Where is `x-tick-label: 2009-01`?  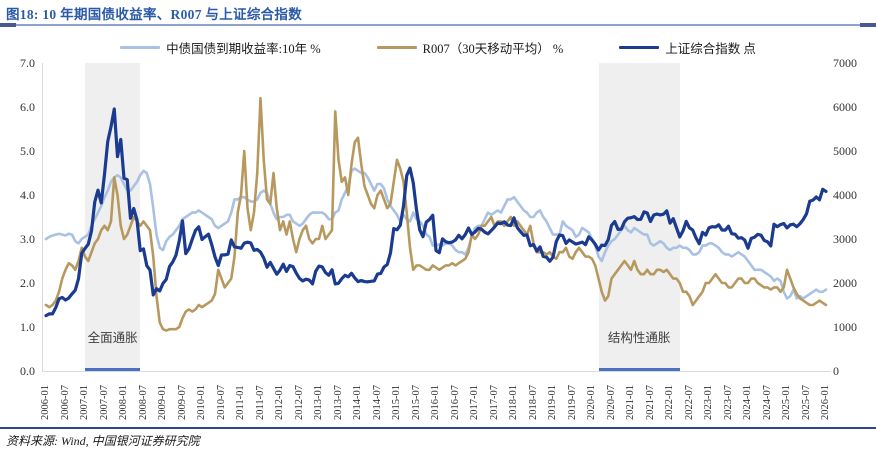 x-tick-label: 2009-01 is located at coordinates (162, 402).